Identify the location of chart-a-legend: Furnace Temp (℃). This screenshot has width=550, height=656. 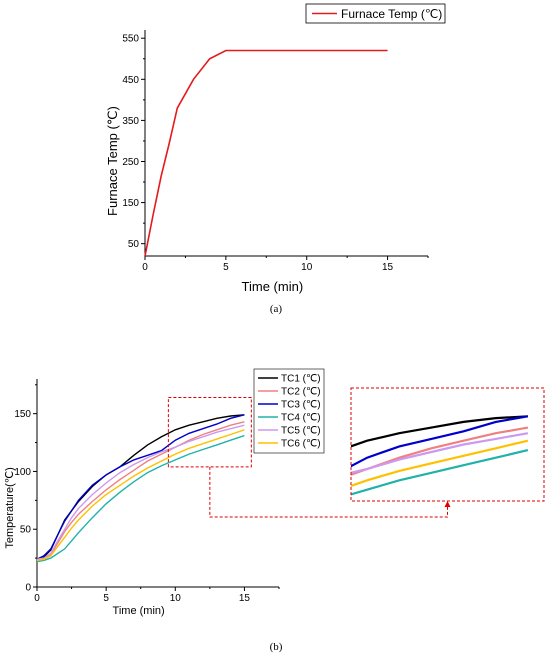
(375, 13).